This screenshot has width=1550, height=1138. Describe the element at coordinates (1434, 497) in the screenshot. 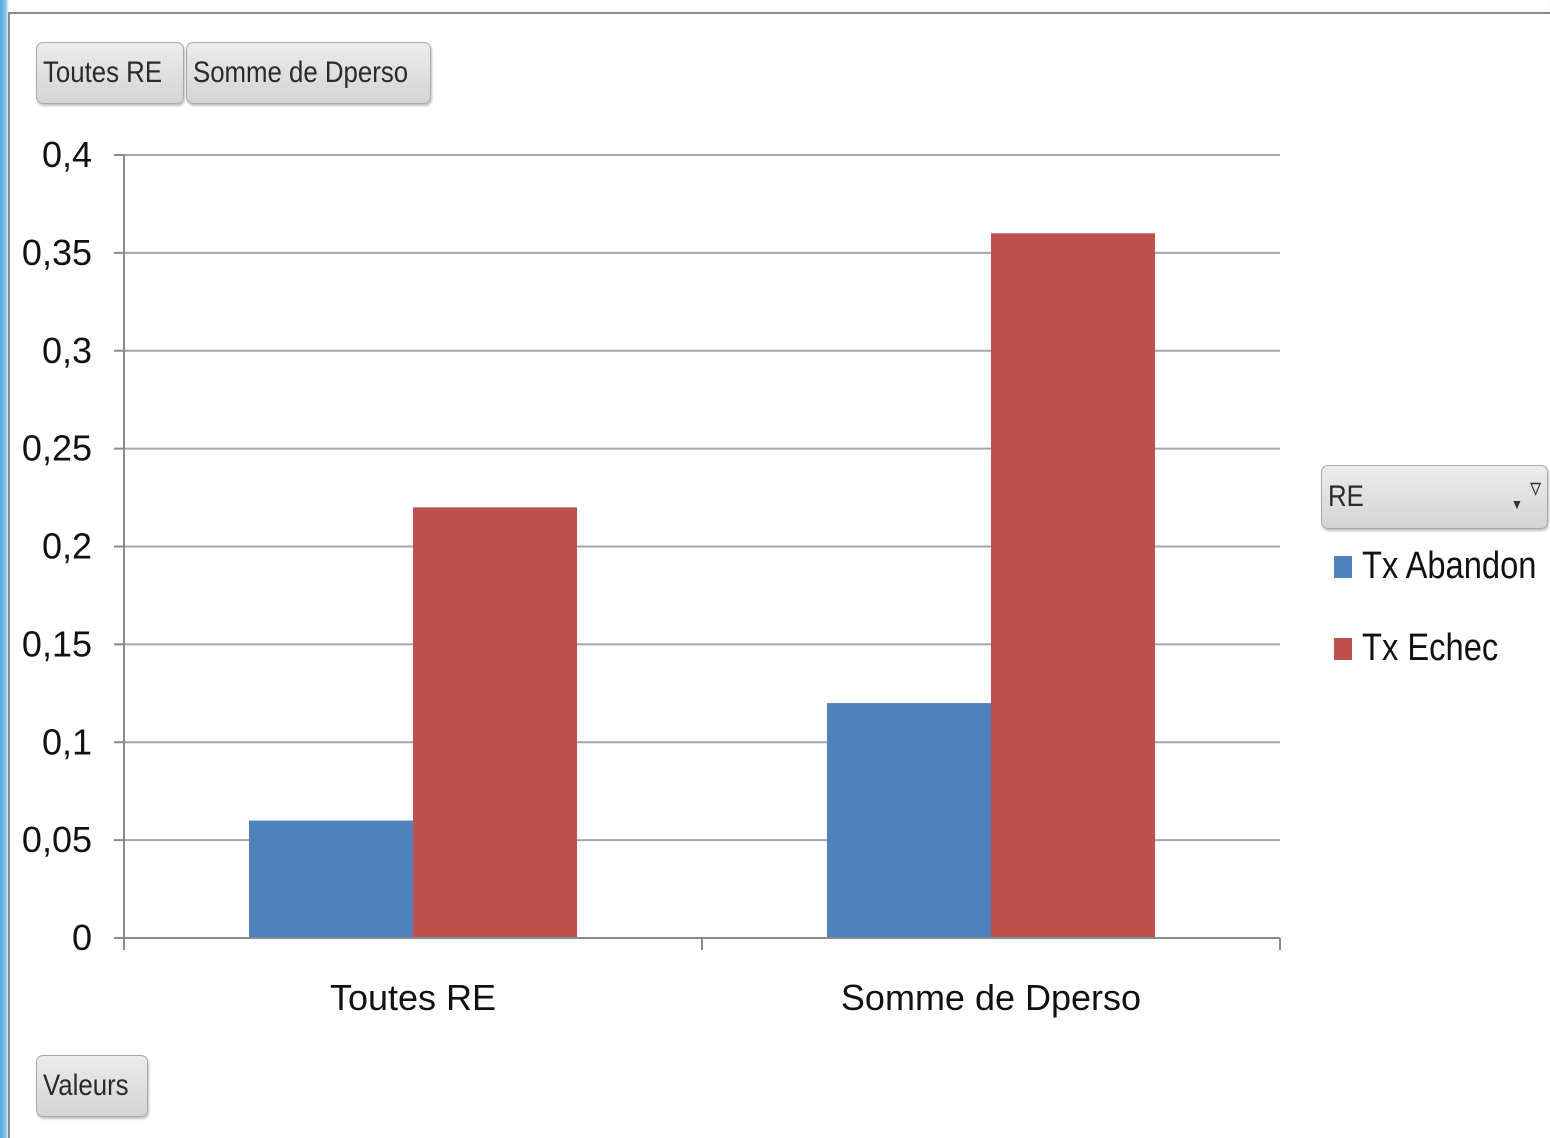

I see `pivot-filter-button-re: RE ▼ ▿` at that location.